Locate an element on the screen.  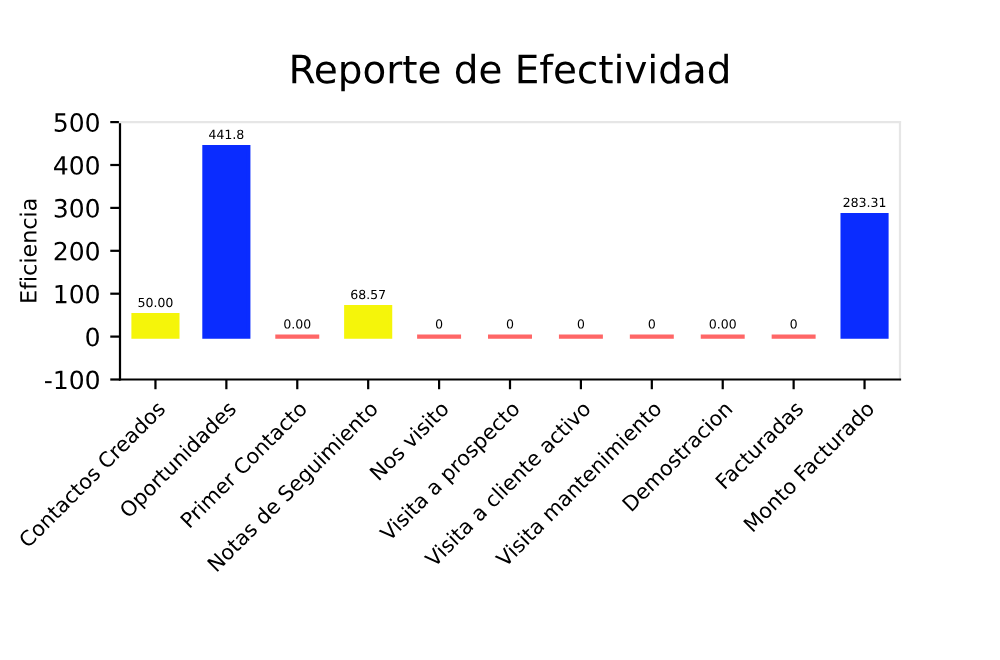
y-tick-label: 500 is located at coordinates (76, 122).